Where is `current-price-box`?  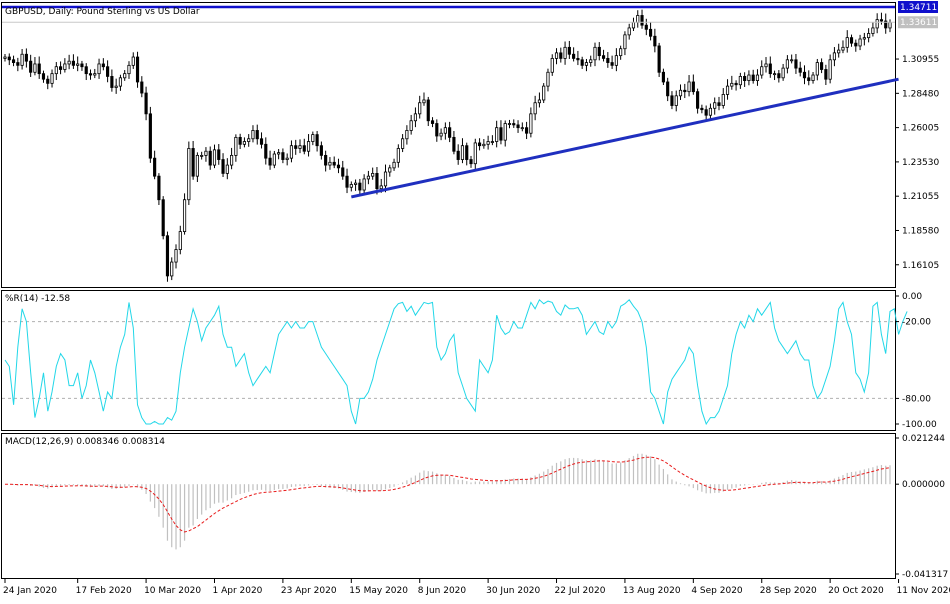
current-price-box is located at coordinates (918, 22).